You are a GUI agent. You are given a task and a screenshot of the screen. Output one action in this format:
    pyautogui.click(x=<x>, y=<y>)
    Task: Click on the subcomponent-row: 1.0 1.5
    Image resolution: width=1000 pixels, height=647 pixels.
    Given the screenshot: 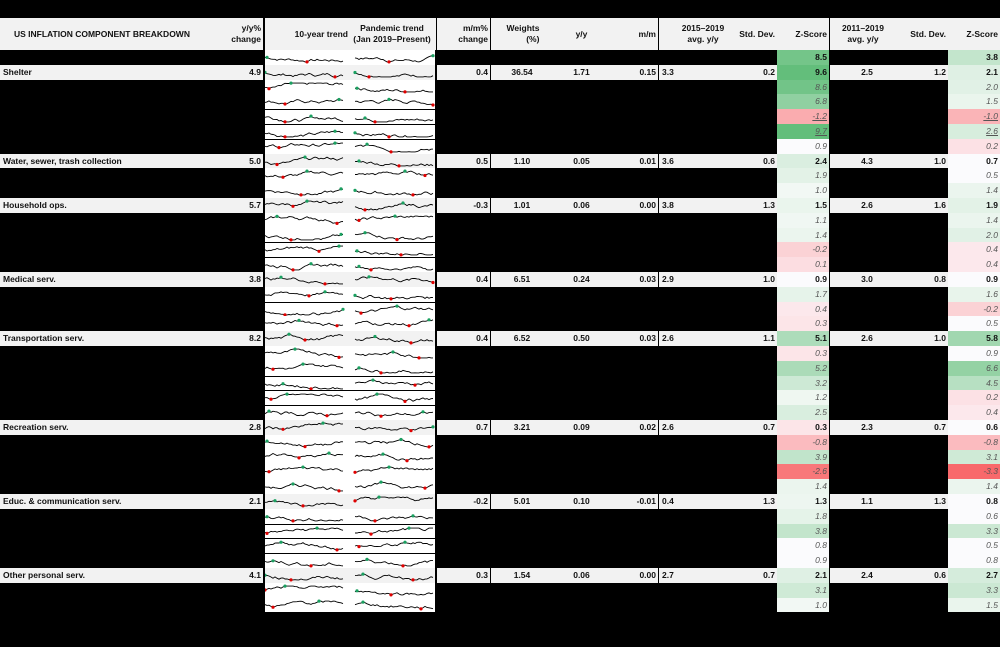 What is the action you would take?
    pyautogui.click(x=500, y=605)
    